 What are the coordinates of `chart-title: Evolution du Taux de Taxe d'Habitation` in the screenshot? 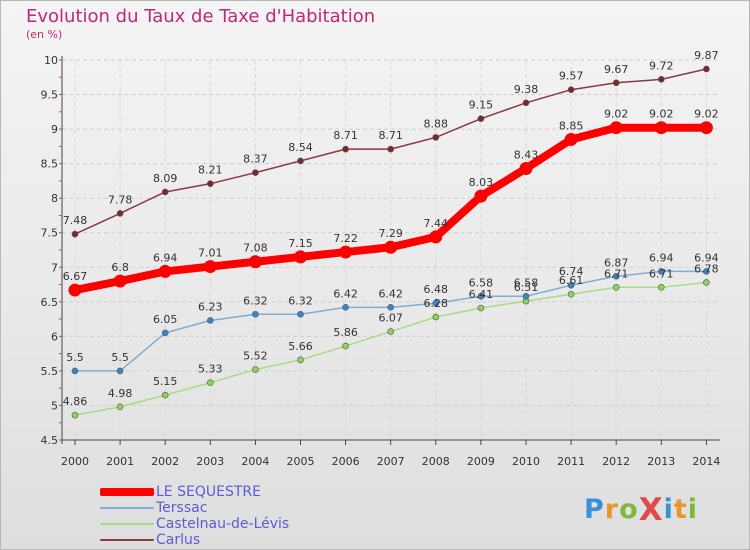 It's located at (201, 16).